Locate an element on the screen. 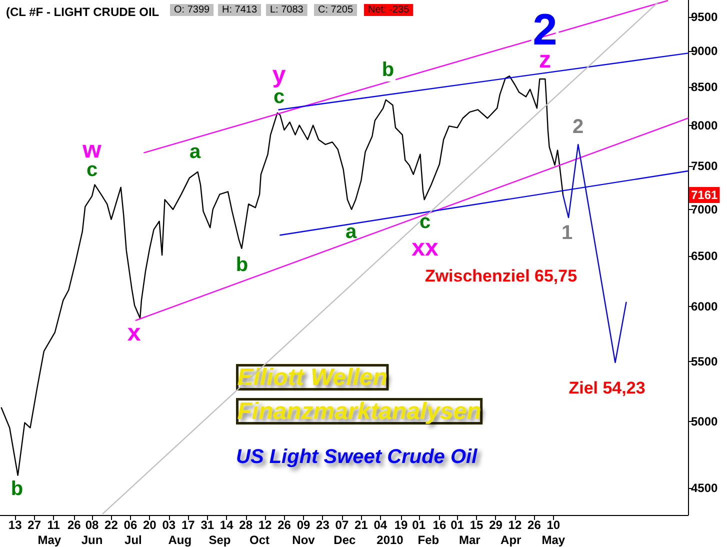  annotation: US Light Sweet Crude Oil is located at coordinates (357, 457).